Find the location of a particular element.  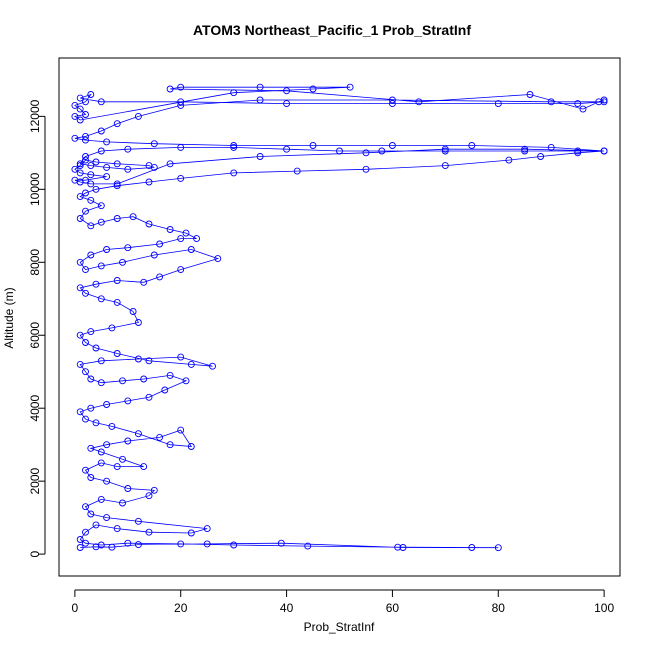

y-tick-label: 12000 is located at coordinates (35, 116).